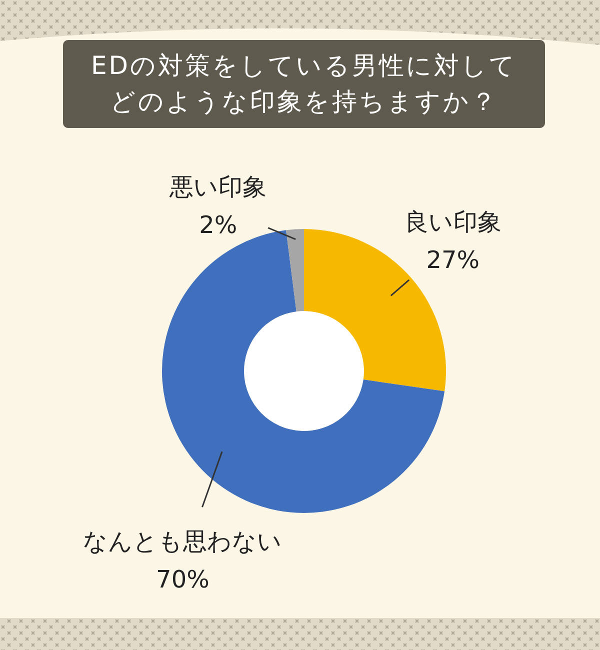 The height and width of the screenshot is (650, 600). I want to click on slice-label: なんとも思わない, so click(182, 542).